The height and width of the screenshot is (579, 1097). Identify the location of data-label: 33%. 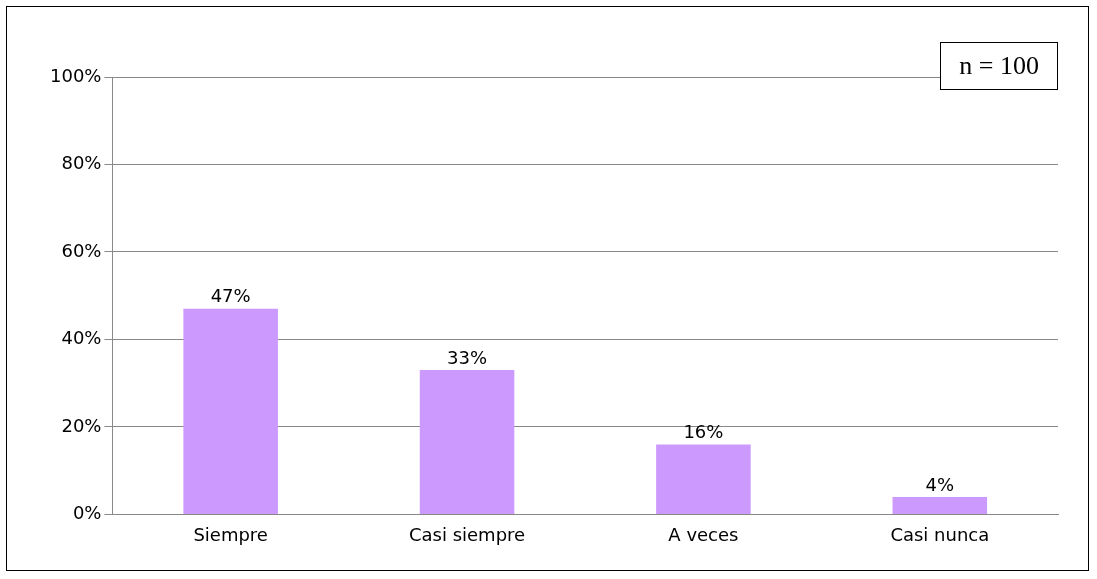
(467, 357).